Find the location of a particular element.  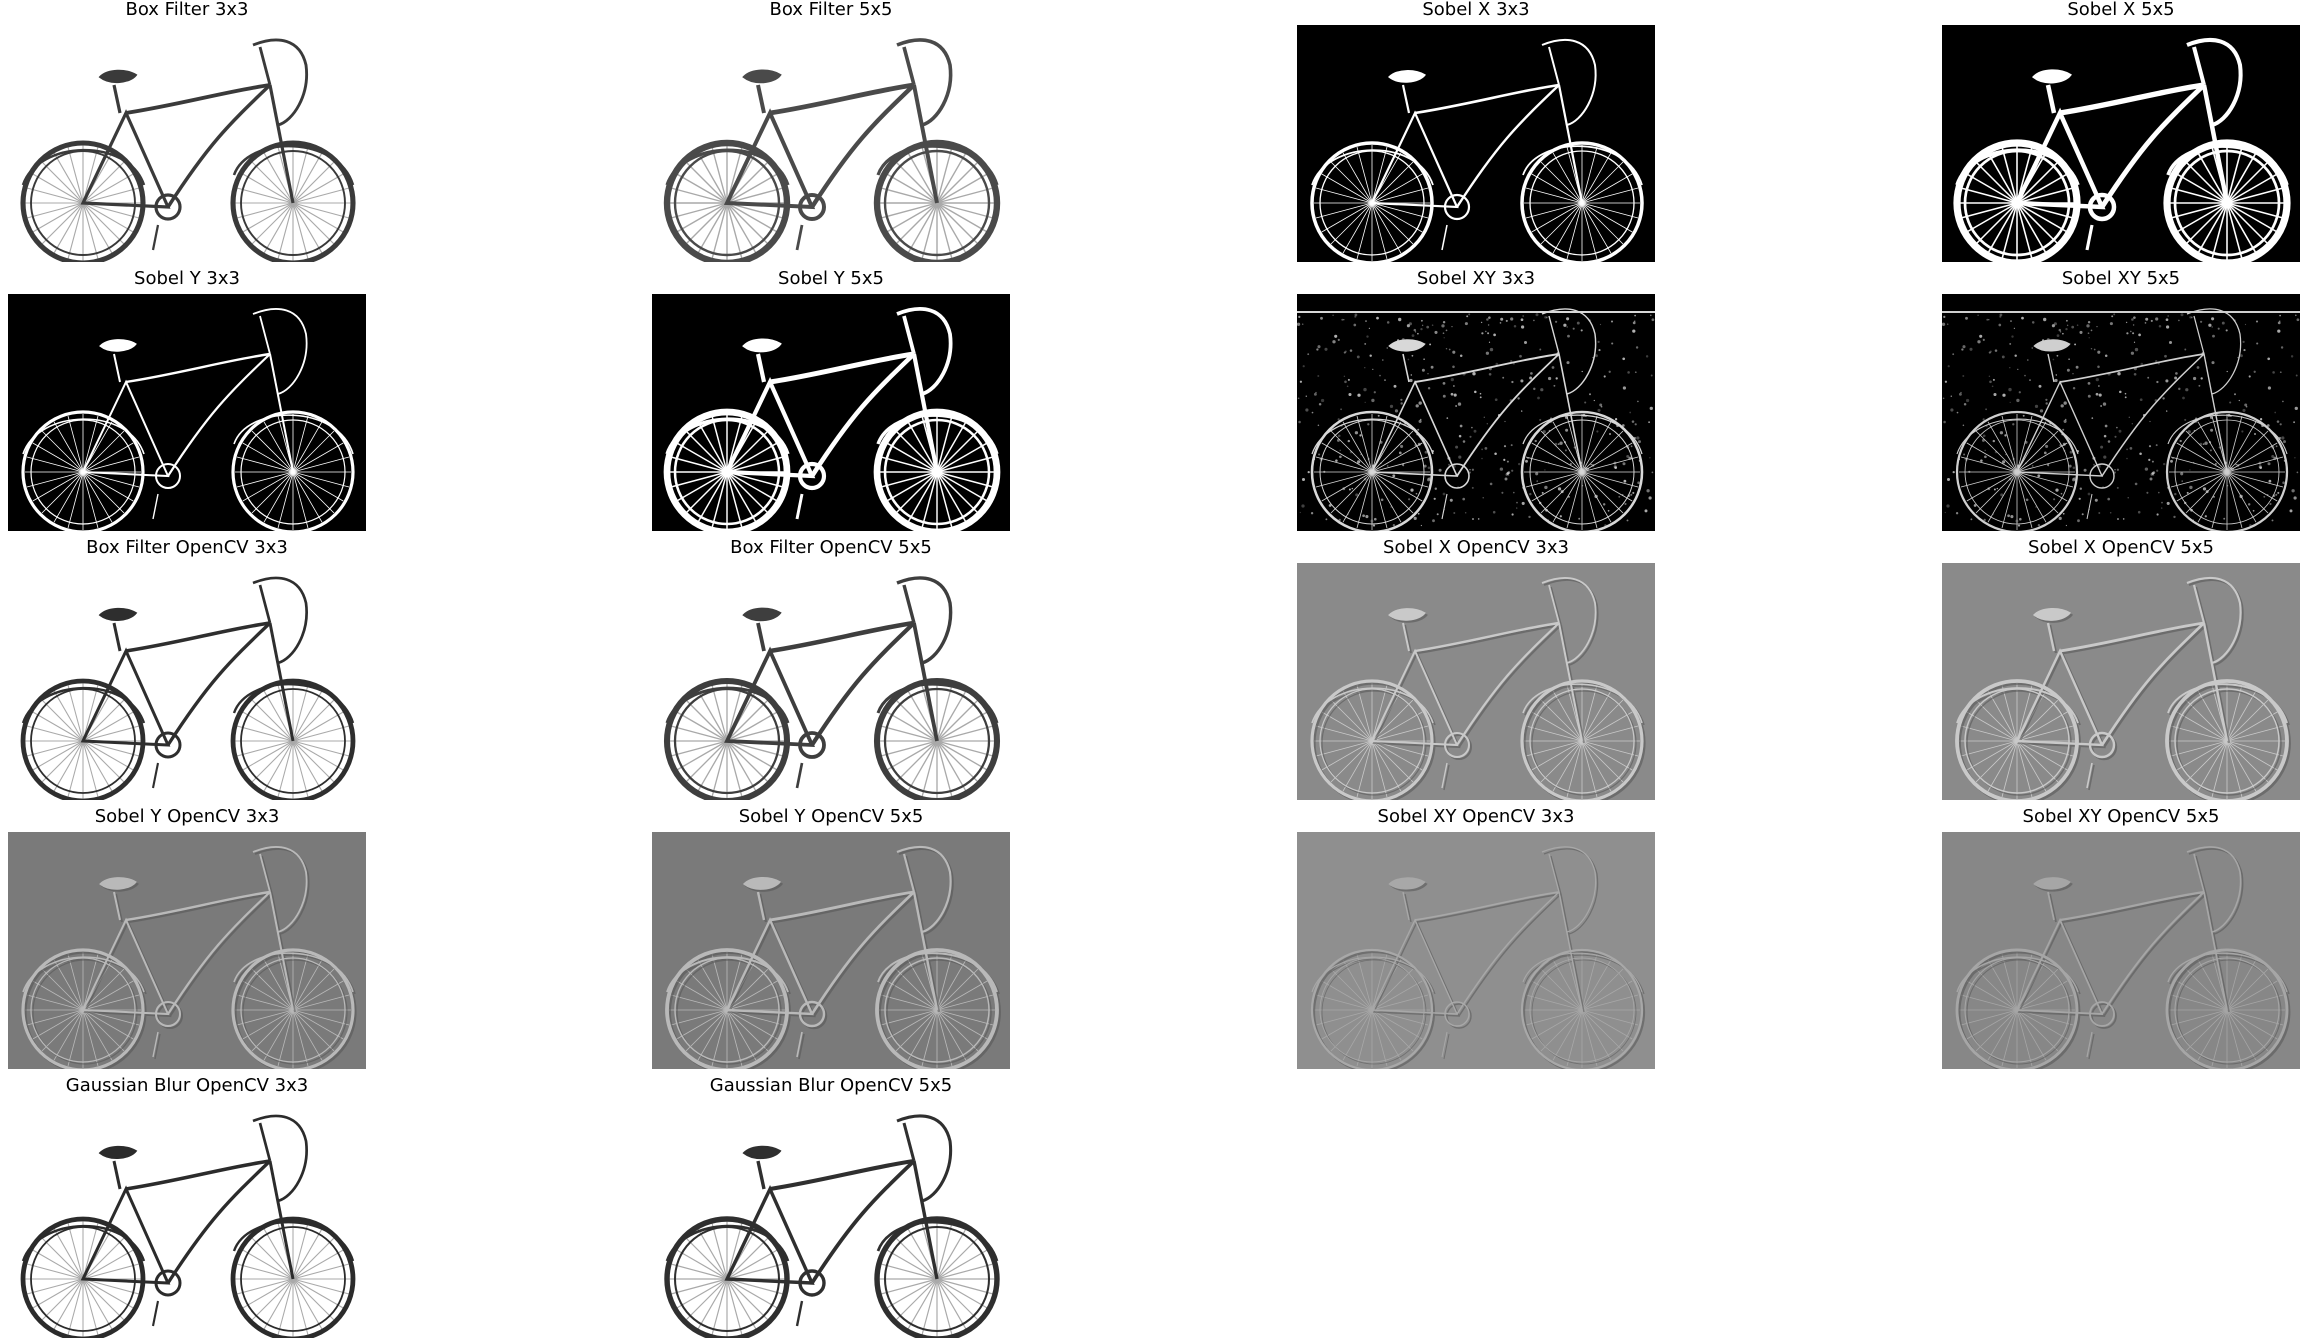

panel-title: Sobel XY OpenCV 3x3 is located at coordinates (1476, 816).